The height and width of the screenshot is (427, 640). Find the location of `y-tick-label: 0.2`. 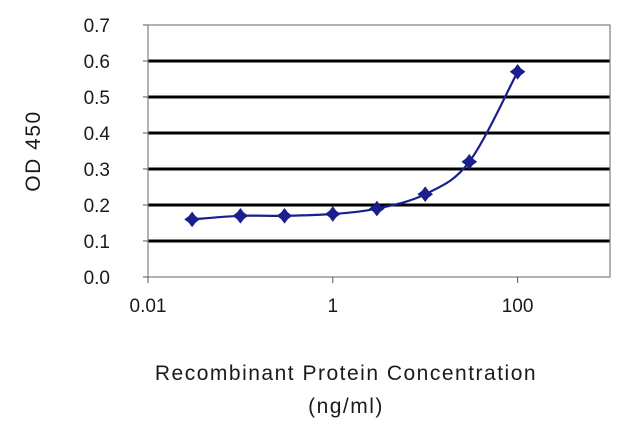

y-tick-label: 0.2 is located at coordinates (97, 206).